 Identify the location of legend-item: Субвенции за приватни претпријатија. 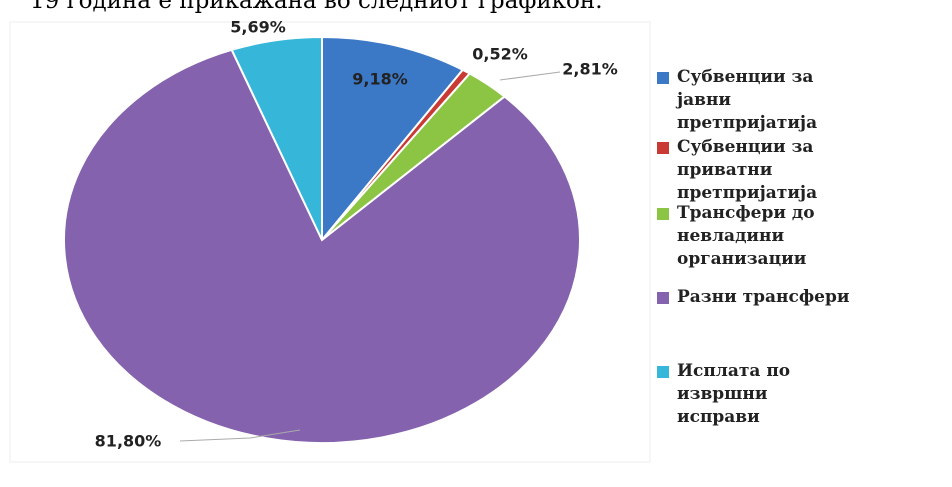
(803, 170).